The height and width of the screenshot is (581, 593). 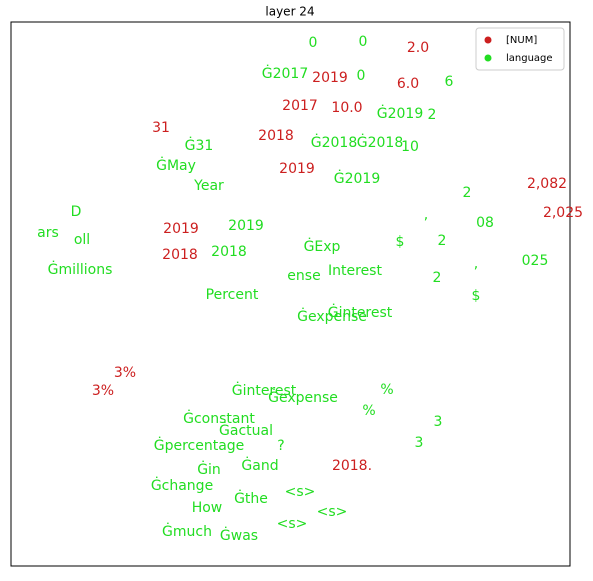 I want to click on point-label: Interest, so click(x=355, y=271).